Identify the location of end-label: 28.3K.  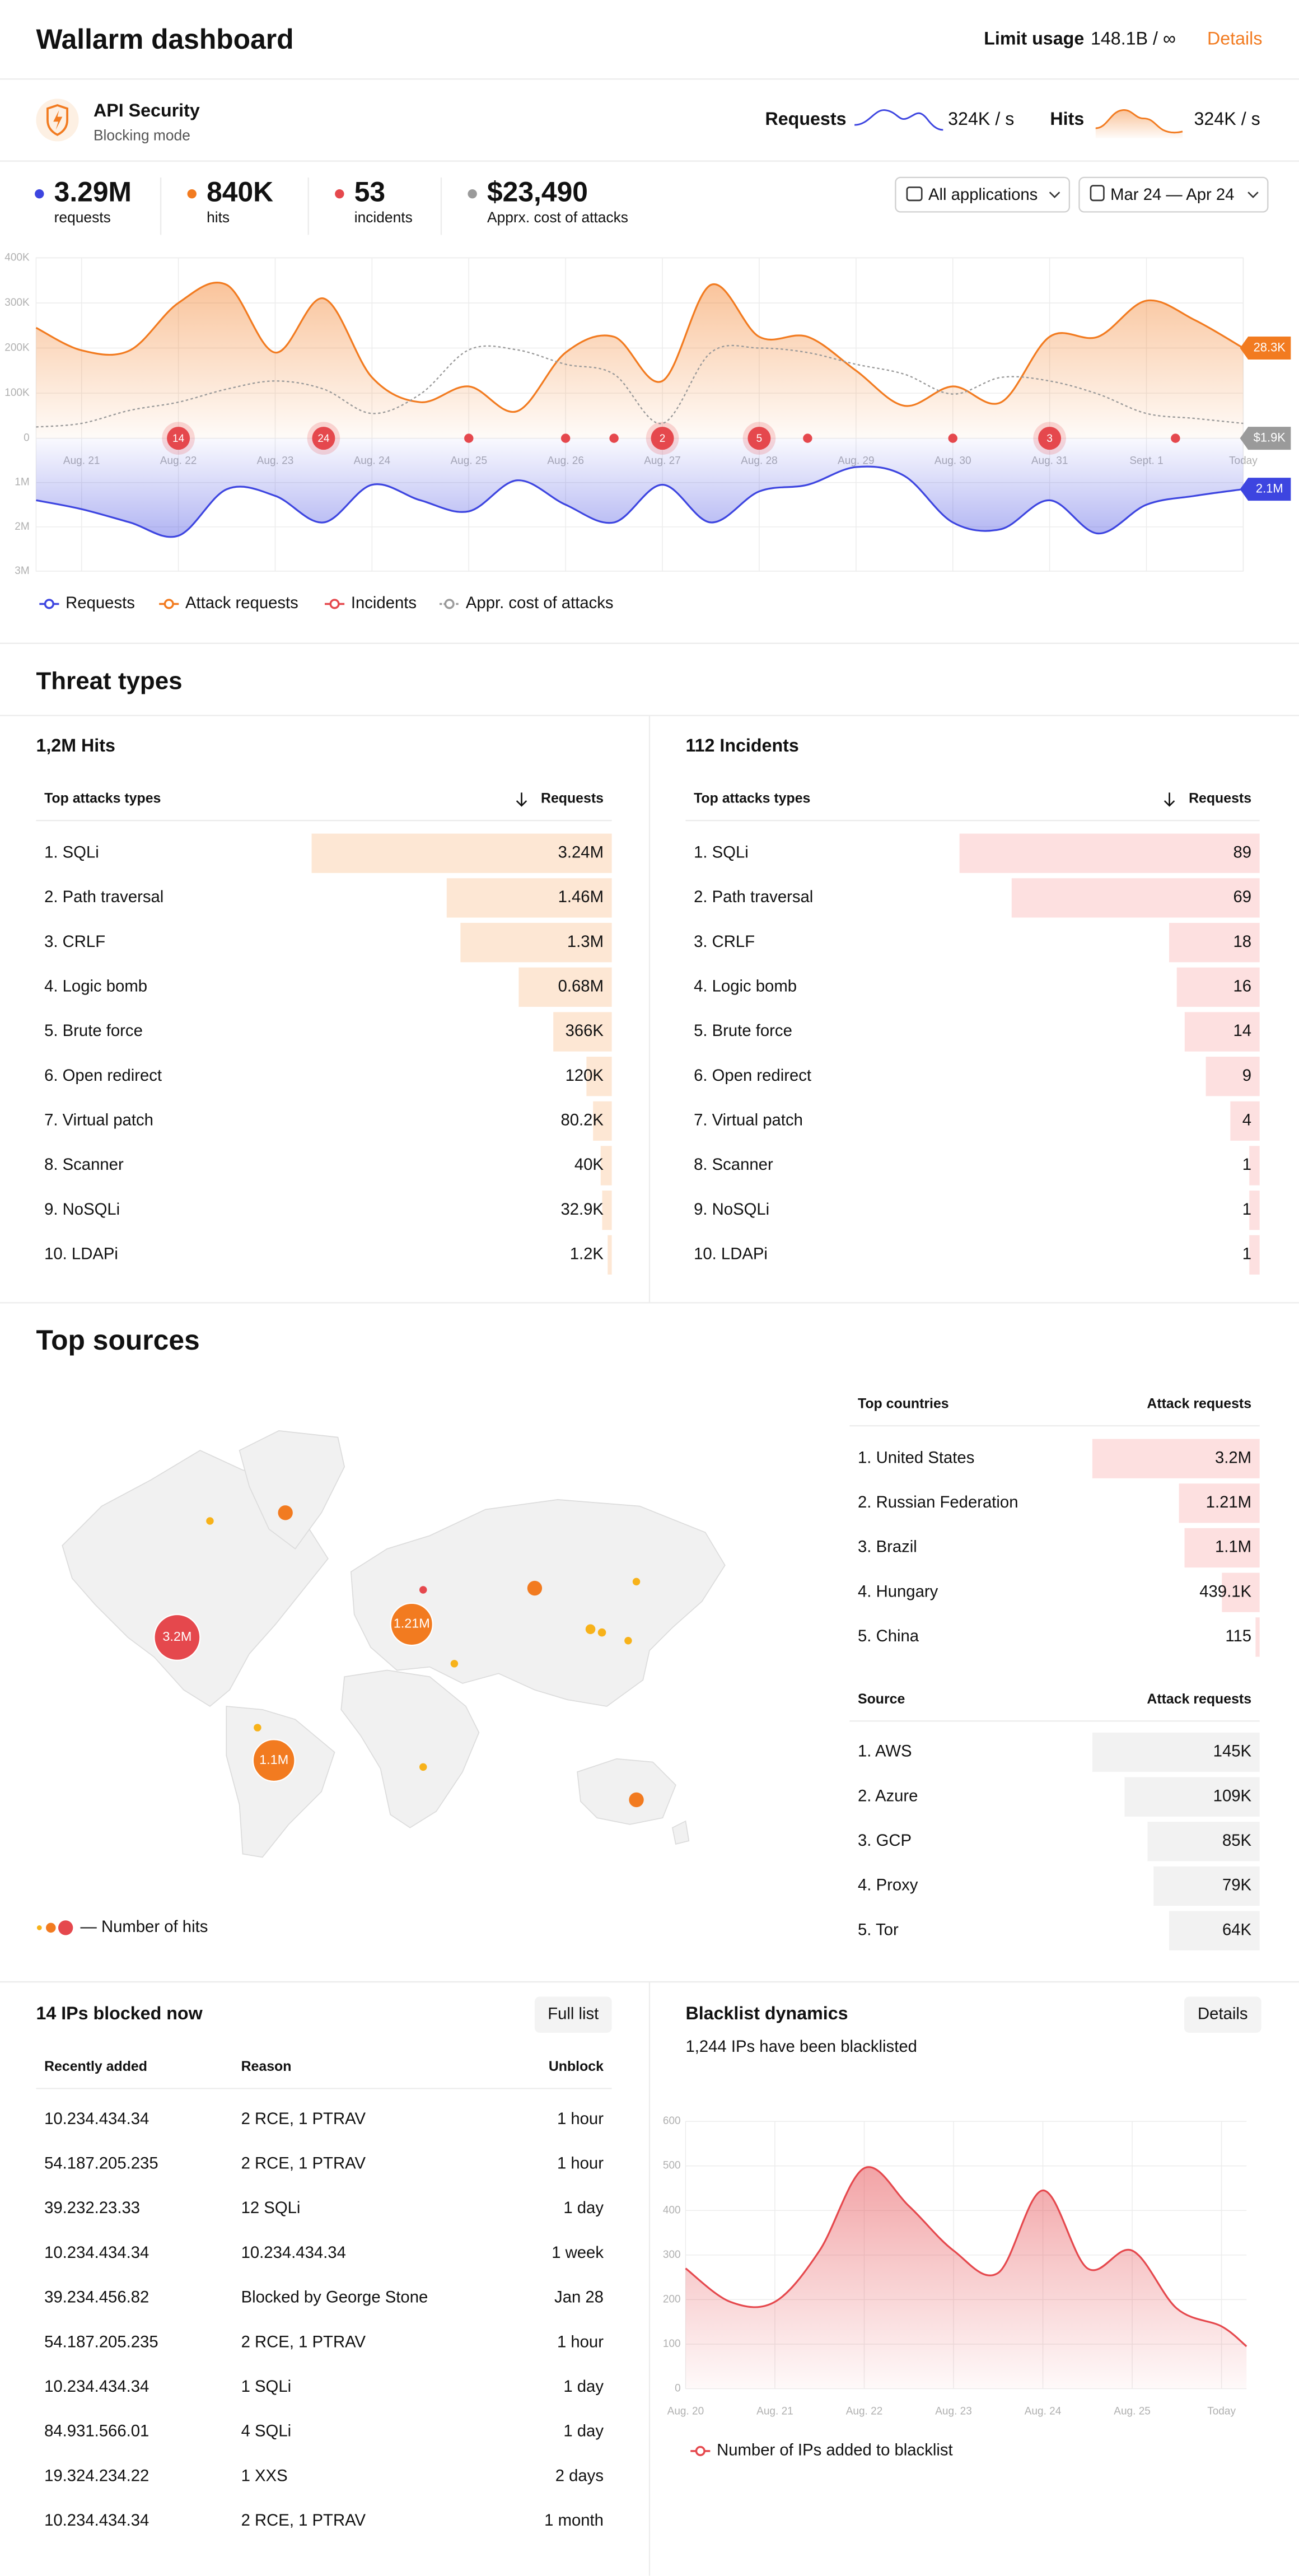
(1270, 347).